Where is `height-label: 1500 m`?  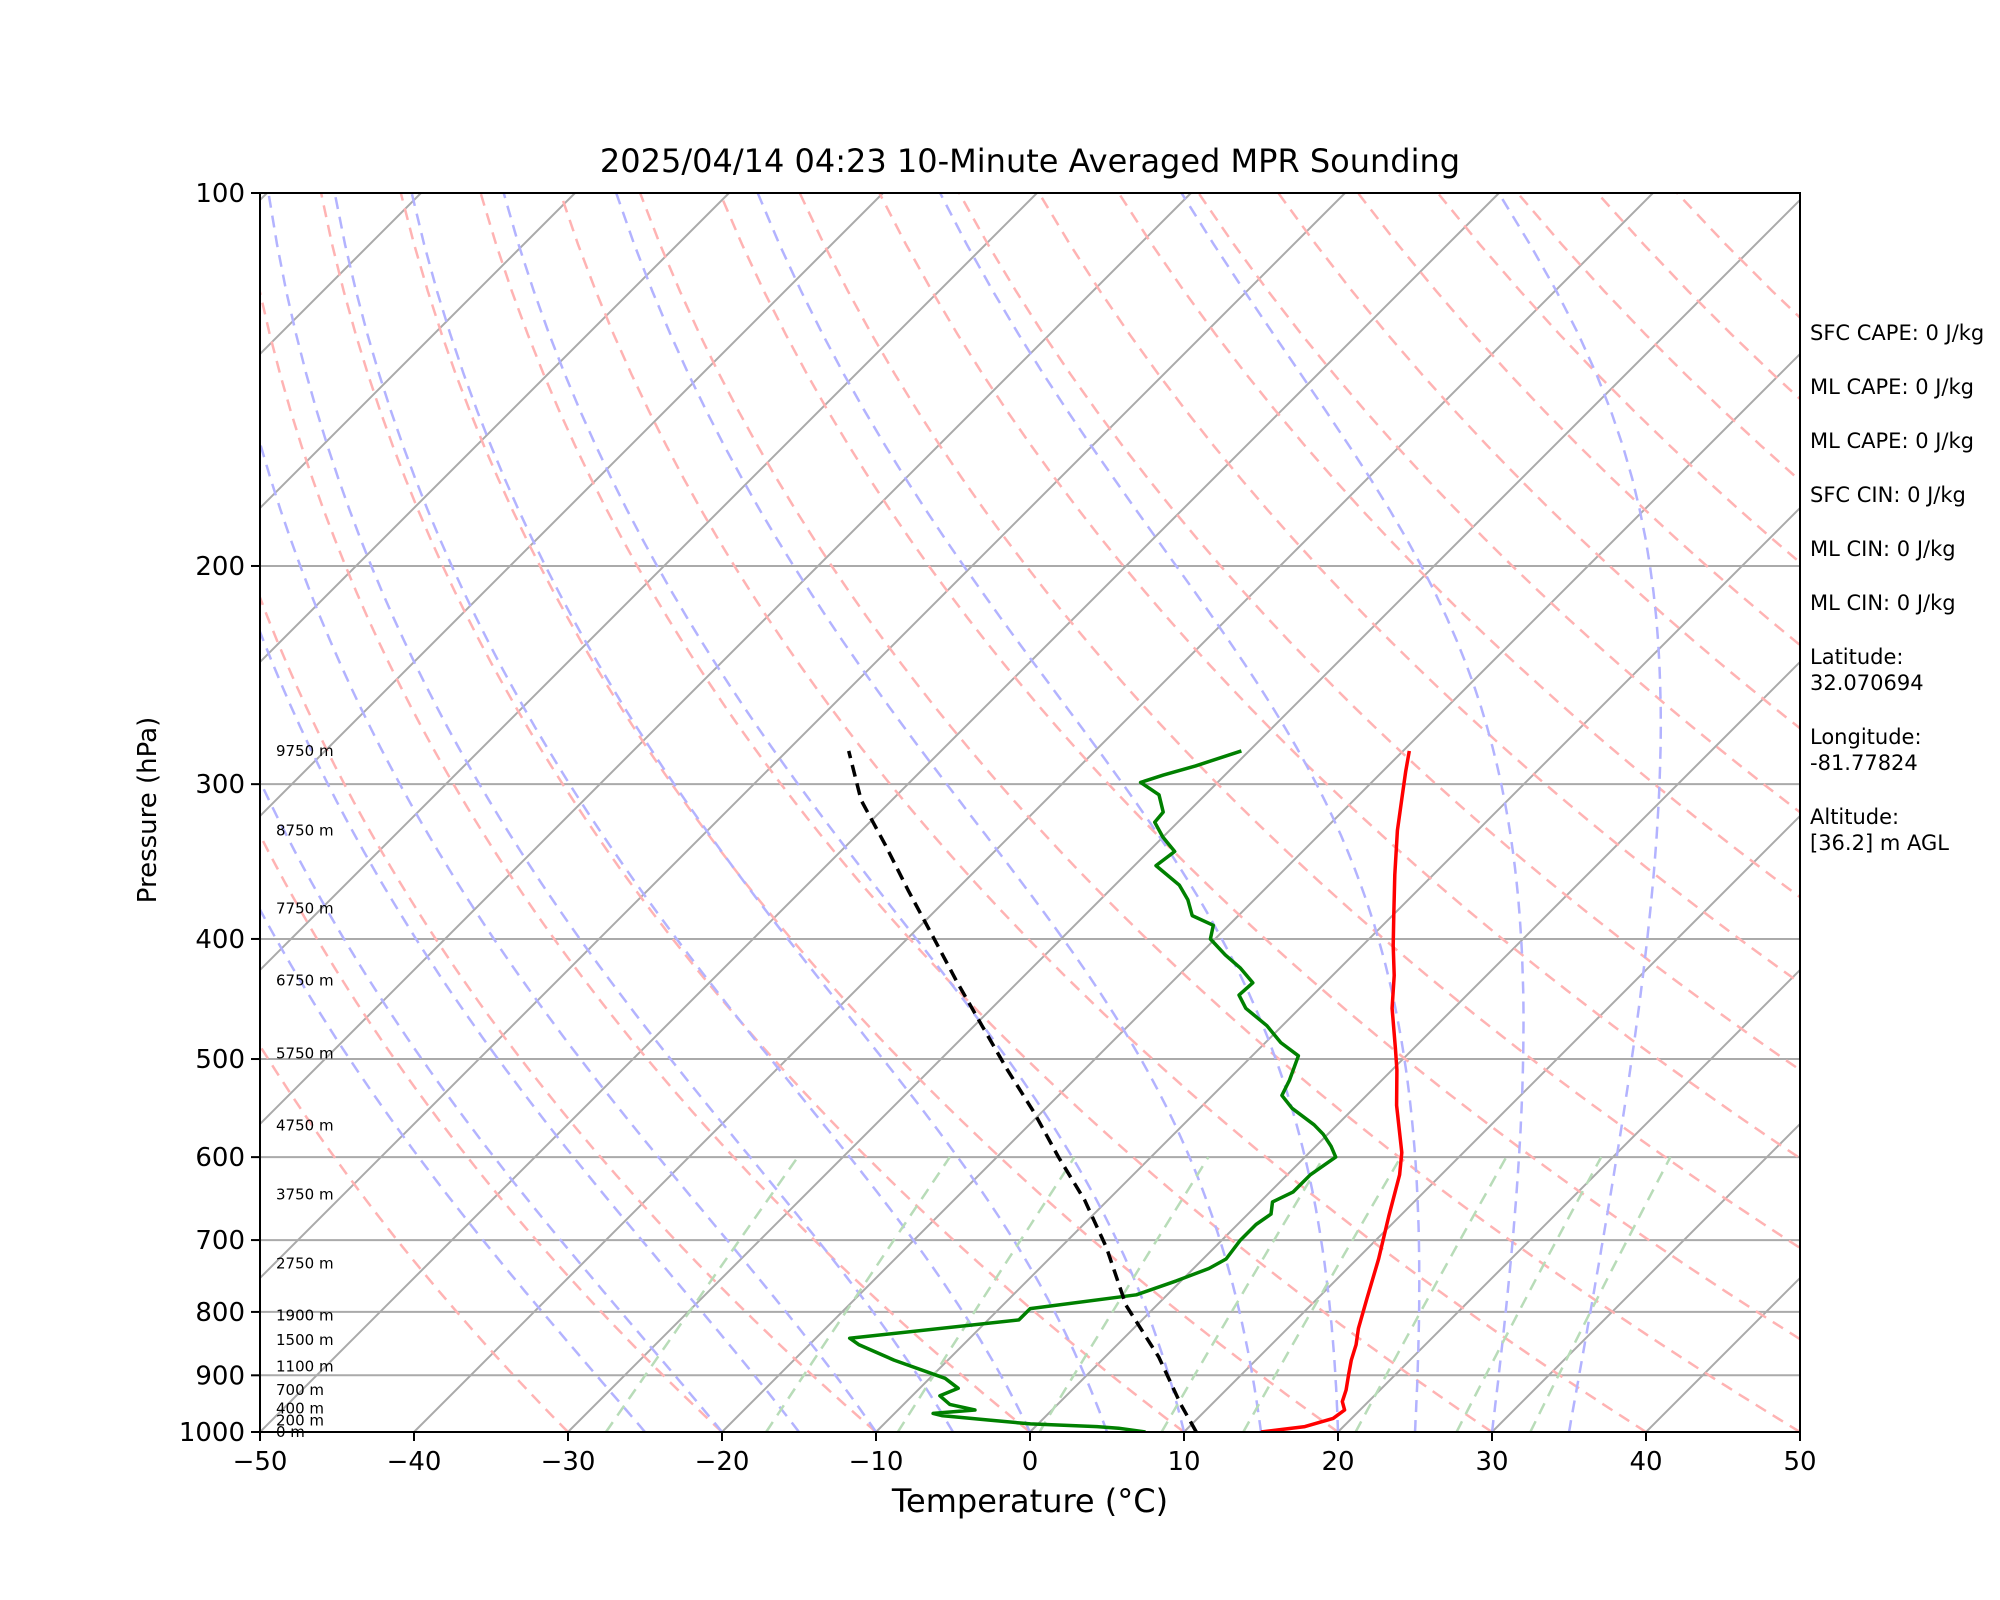
height-label: 1500 m is located at coordinates (305, 1340).